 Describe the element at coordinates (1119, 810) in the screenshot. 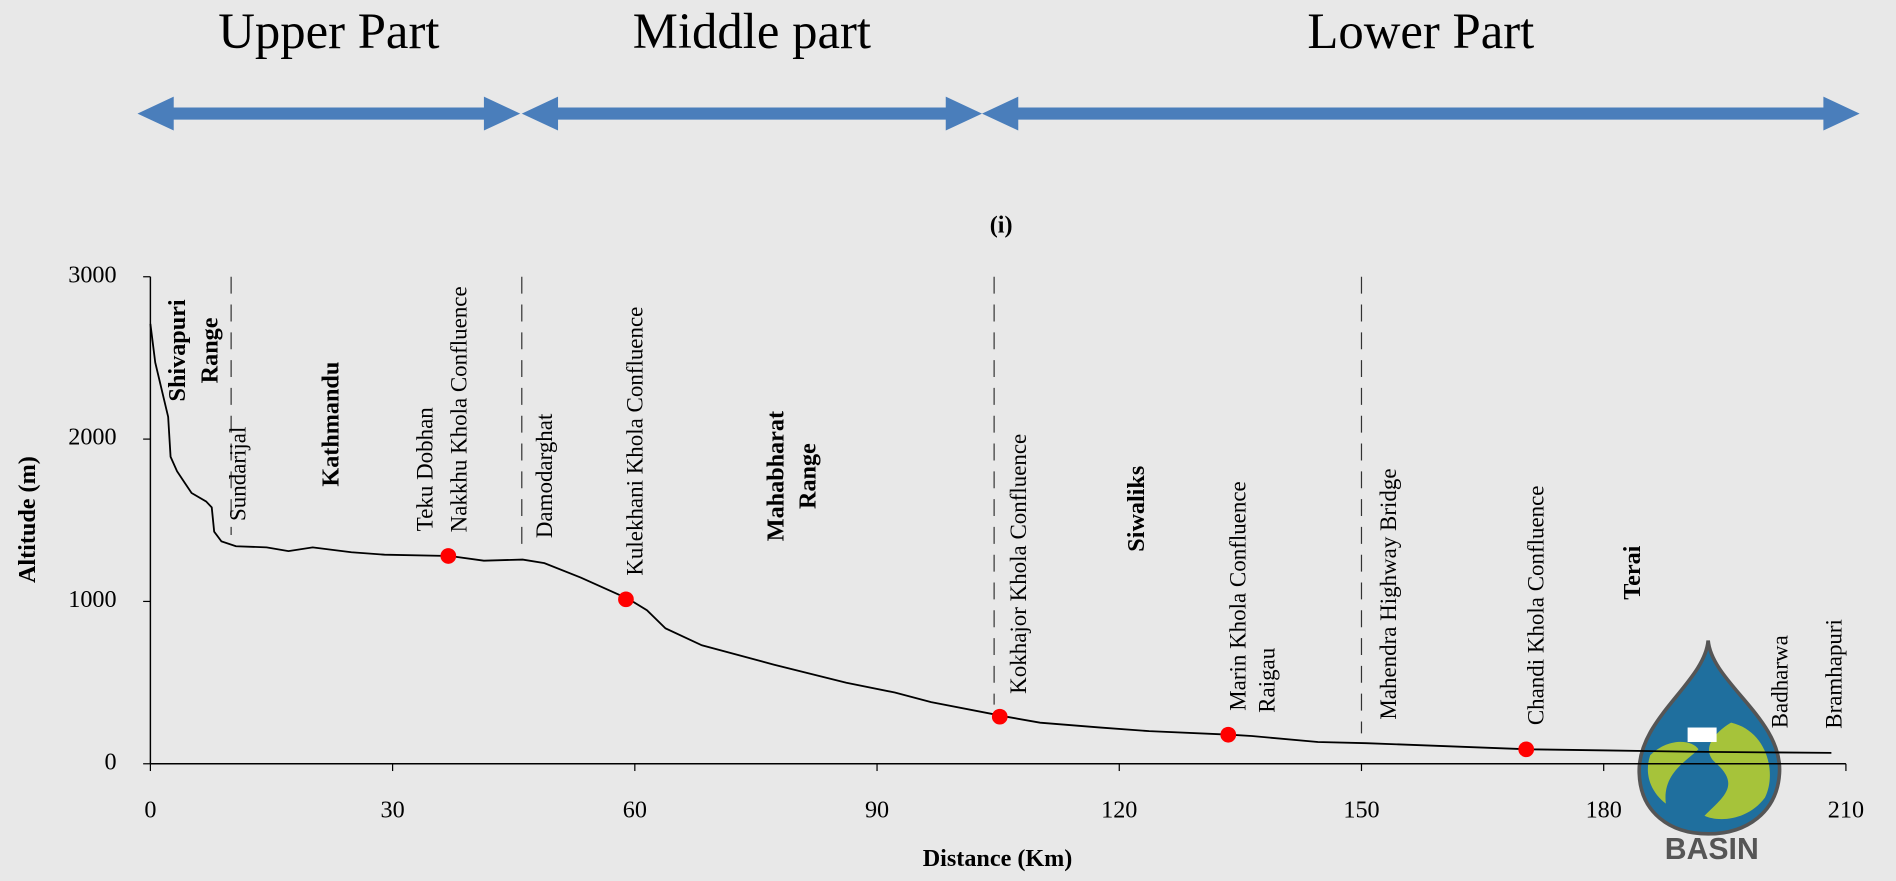

I see `x-tick-label: 120` at that location.